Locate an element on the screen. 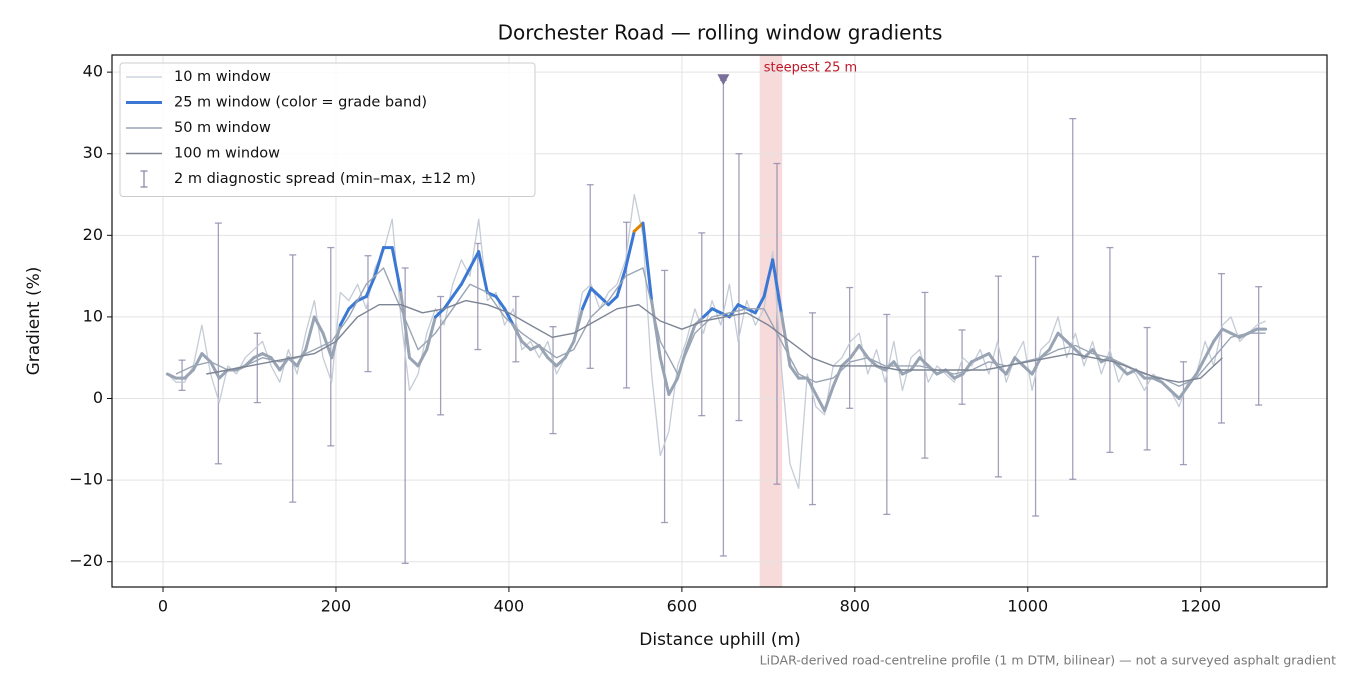 The height and width of the screenshot is (675, 1350). y-tick-label: 0 is located at coordinates (98, 397).